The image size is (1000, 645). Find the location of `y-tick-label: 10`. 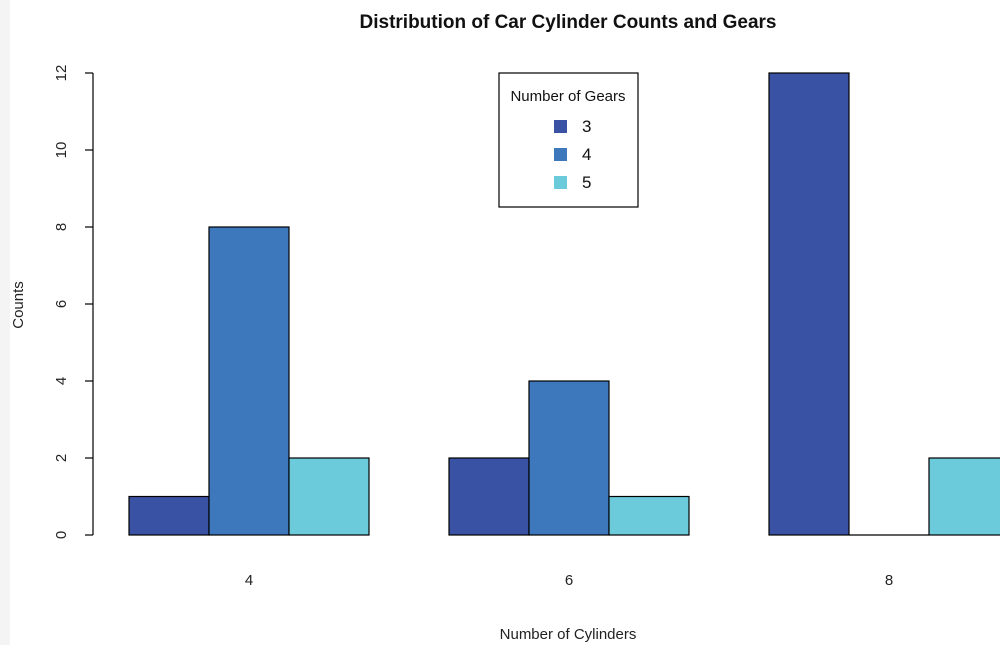

y-tick-label: 10 is located at coordinates (61, 150).